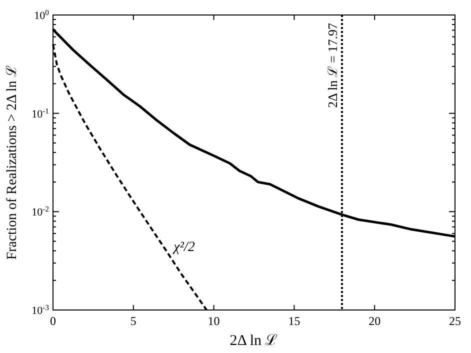 This screenshot has height=353, width=471. What do you see at coordinates (254, 341) in the screenshot?
I see `x-axis-title: 2Δ ln ℒ` at bounding box center [254, 341].